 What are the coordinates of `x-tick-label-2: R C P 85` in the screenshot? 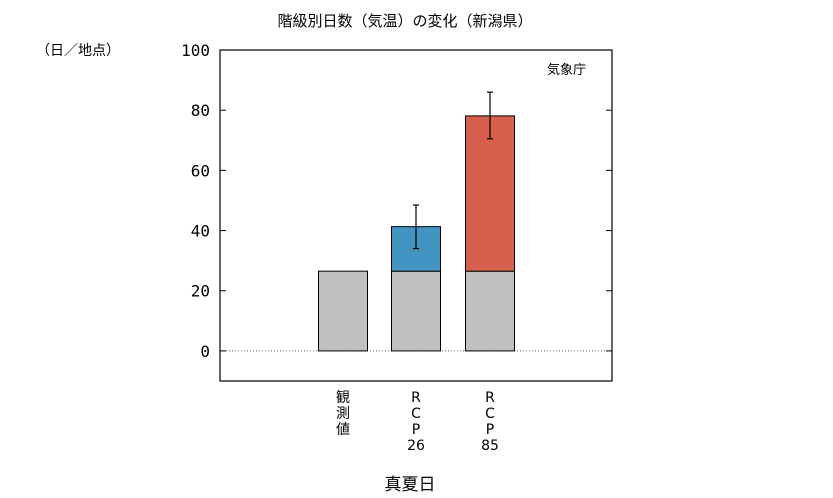 It's located at (490, 422).